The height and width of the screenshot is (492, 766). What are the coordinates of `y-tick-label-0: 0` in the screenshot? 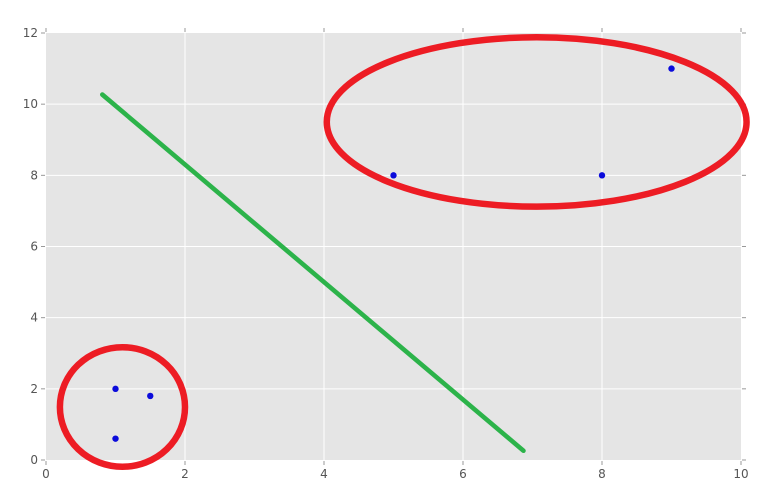 It's located at (34, 460).